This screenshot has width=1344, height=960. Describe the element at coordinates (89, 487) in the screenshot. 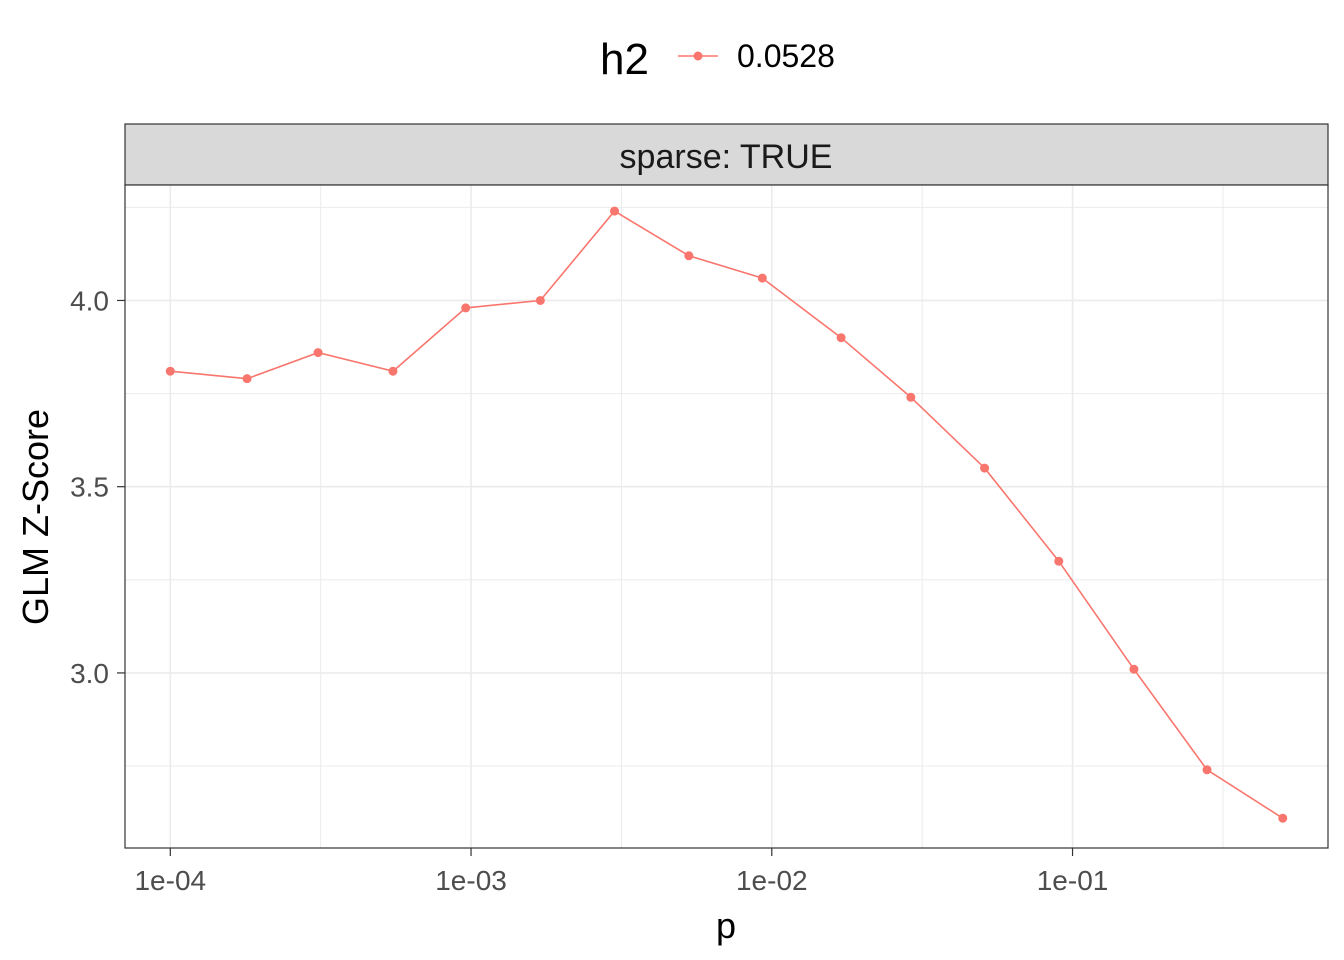

I see `y-tick-label: 3.5` at that location.